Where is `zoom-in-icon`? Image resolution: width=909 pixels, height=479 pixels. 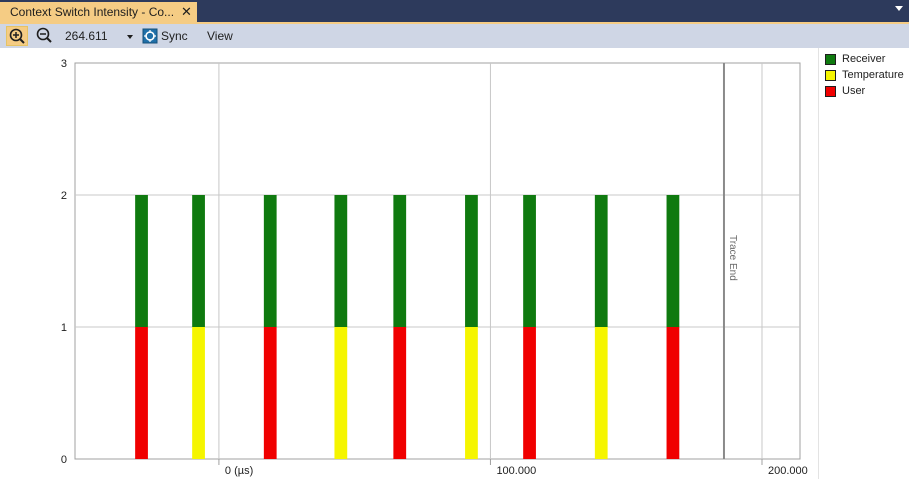 zoom-in-icon is located at coordinates (17, 36).